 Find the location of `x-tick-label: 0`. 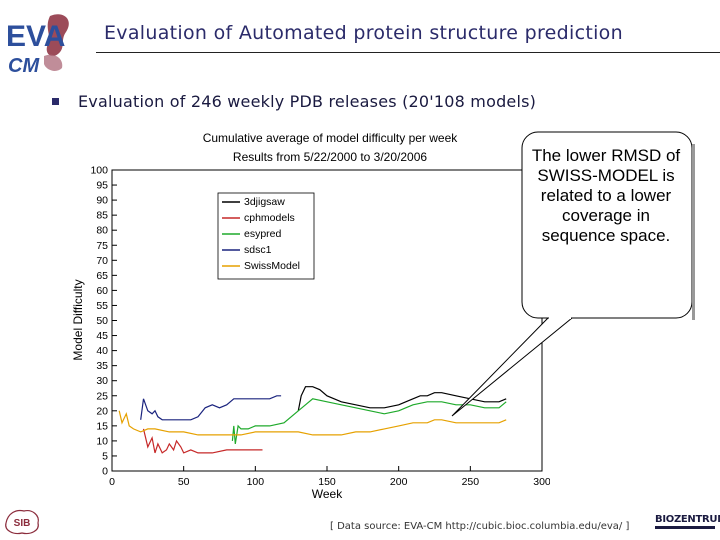

x-tick-label: 0 is located at coordinates (112, 482).